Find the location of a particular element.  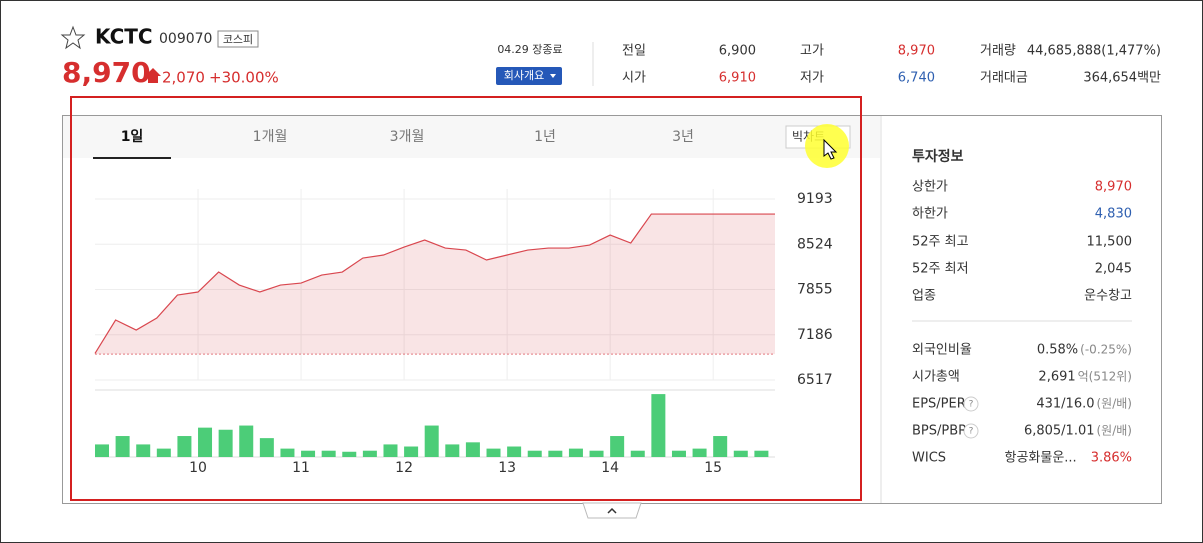

tab: 1개월 is located at coordinates (270, 137).